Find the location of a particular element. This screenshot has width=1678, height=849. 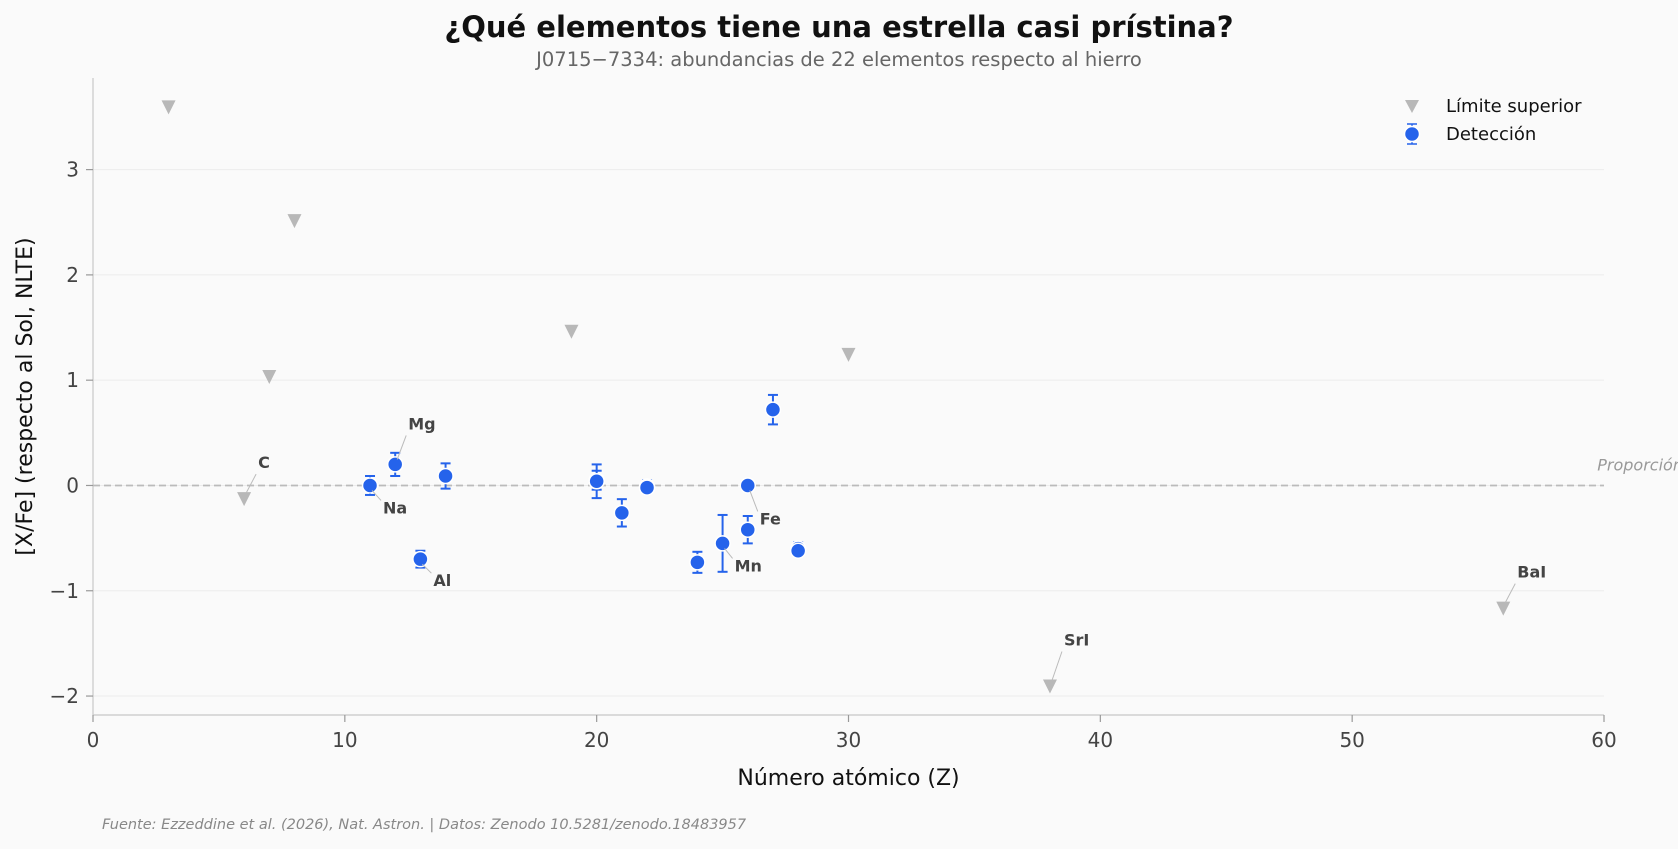

annotation-label-c: C is located at coordinates (264, 462).